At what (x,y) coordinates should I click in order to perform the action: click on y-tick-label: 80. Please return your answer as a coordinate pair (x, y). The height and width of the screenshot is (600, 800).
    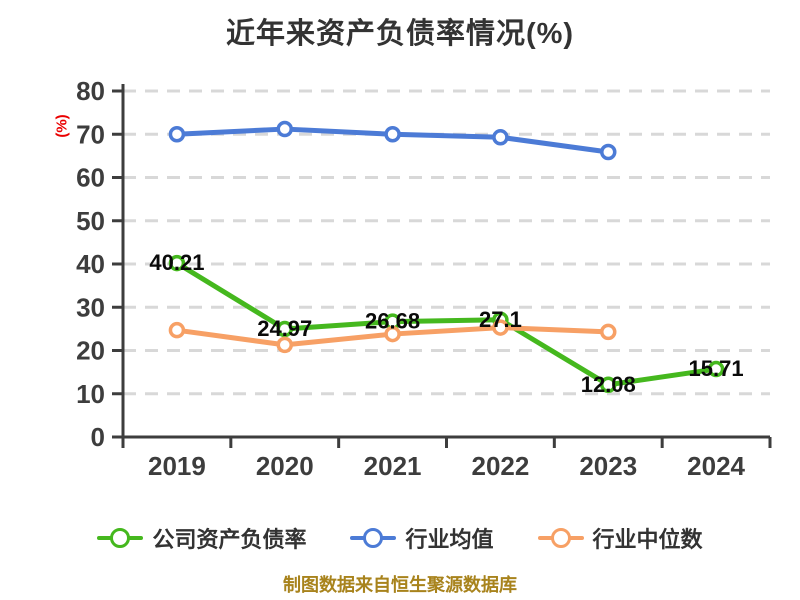
    Looking at the image, I should click on (90, 91).